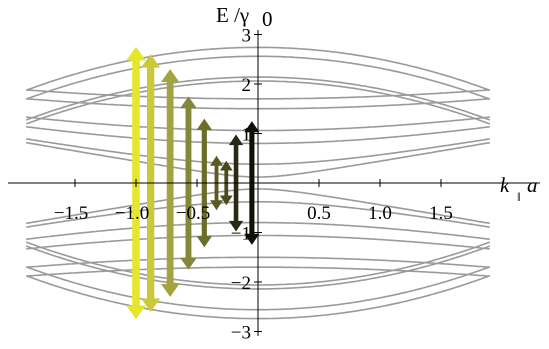  I want to click on x-tick-label: 1.0, so click(380, 213).